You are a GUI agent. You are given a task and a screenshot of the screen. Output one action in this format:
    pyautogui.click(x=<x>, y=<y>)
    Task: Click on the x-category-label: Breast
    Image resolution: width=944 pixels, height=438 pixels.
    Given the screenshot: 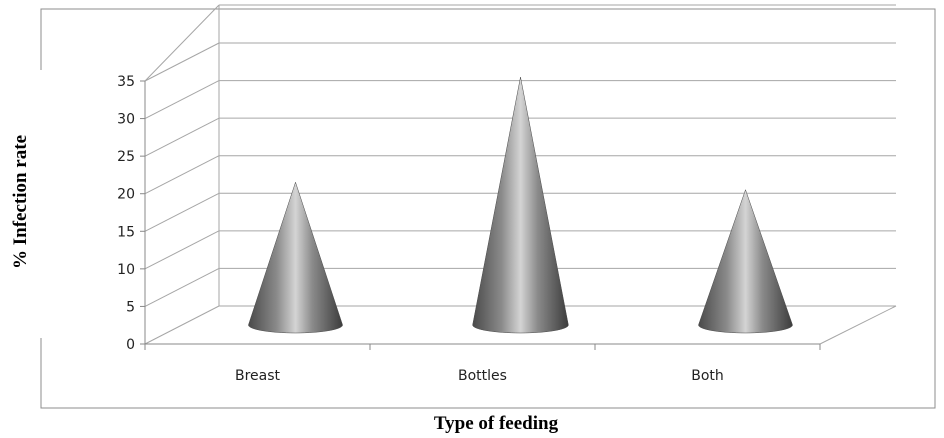 What is the action you would take?
    pyautogui.click(x=258, y=376)
    